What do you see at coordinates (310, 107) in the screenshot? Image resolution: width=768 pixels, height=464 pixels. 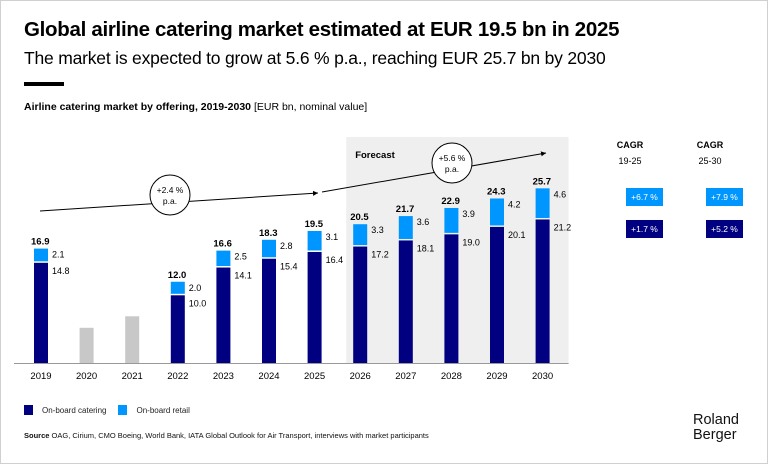 I see `chart-title-unit: [EUR bn, nominal value]` at bounding box center [310, 107].